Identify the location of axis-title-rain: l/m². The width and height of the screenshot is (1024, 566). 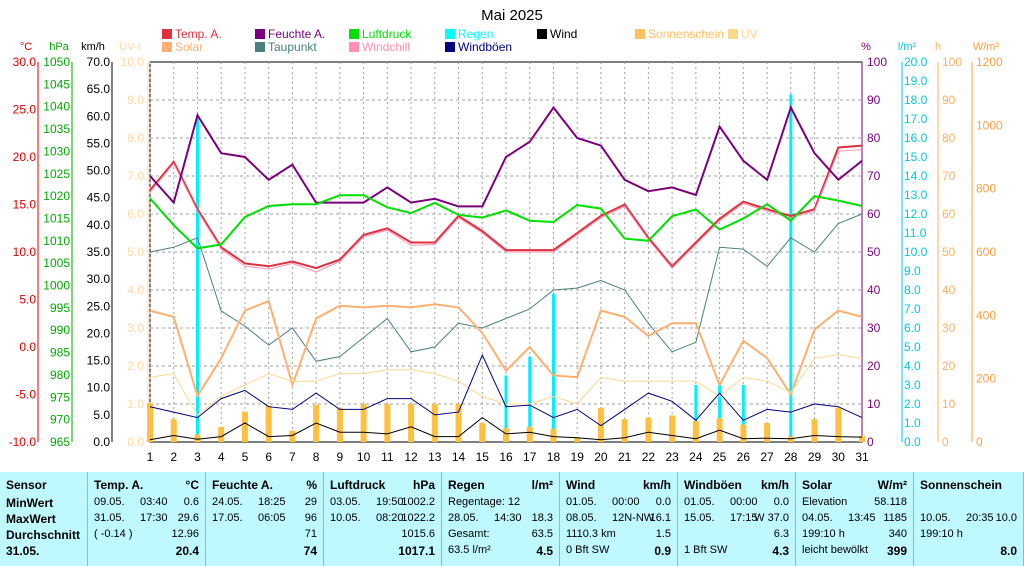
(907, 47).